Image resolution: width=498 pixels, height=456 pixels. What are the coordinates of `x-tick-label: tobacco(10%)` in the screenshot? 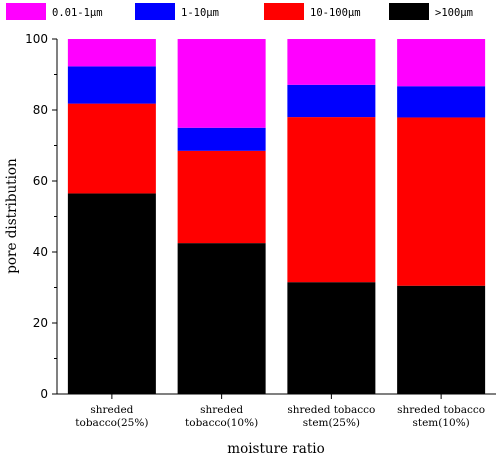 It's located at (221, 423).